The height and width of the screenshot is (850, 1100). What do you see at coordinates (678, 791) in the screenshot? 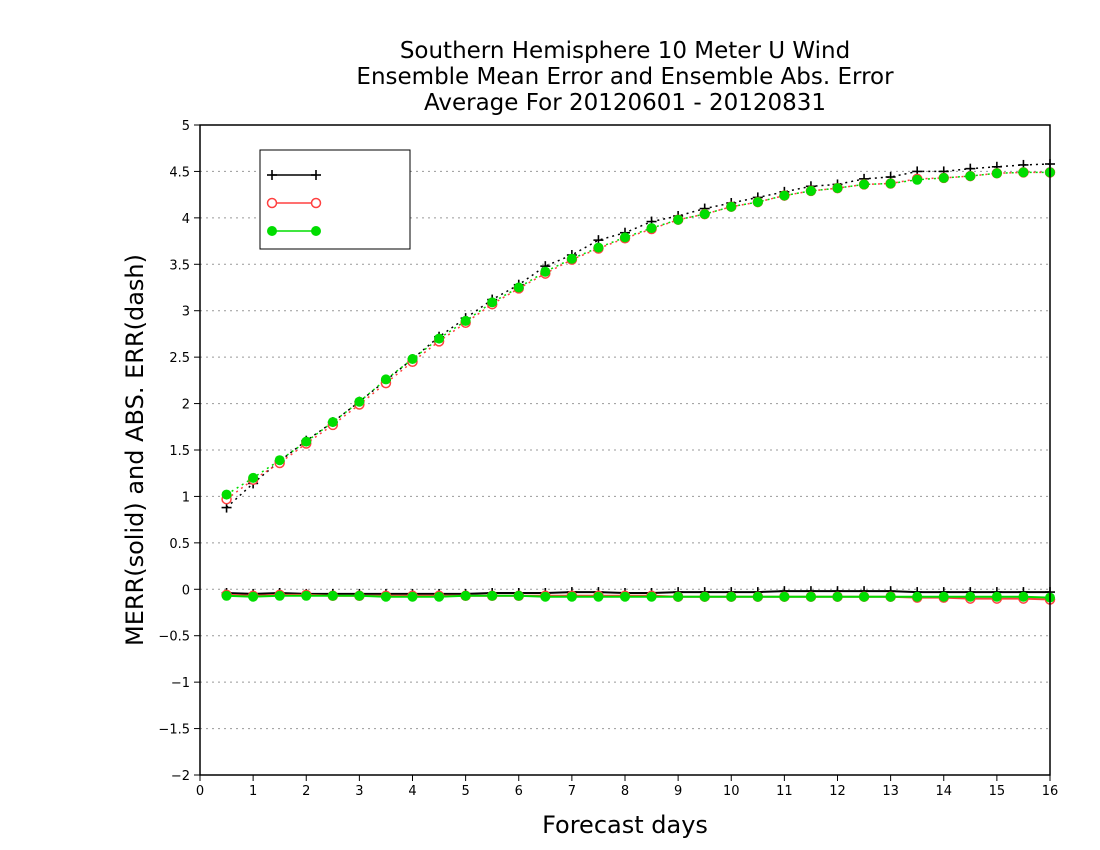
I see `x-tick-label: 9` at bounding box center [678, 791].